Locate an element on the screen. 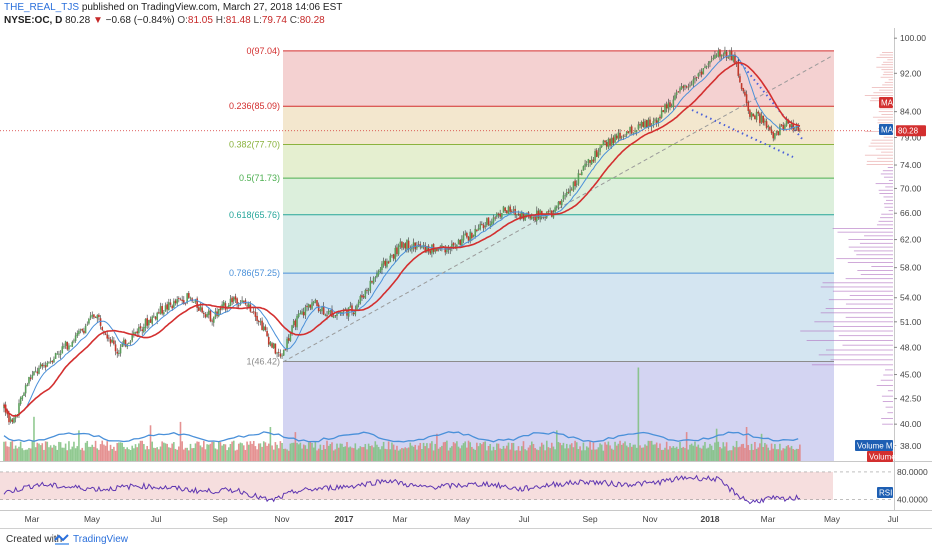  time-tick-label: Sep is located at coordinates (219, 519).